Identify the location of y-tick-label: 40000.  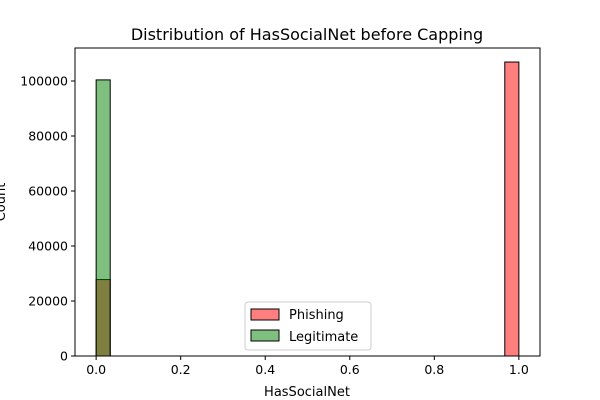
(48, 246).